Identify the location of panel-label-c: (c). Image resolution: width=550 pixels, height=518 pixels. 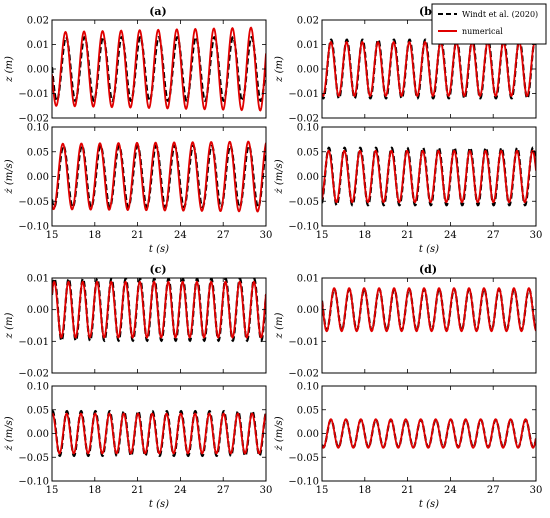
(157, 269).